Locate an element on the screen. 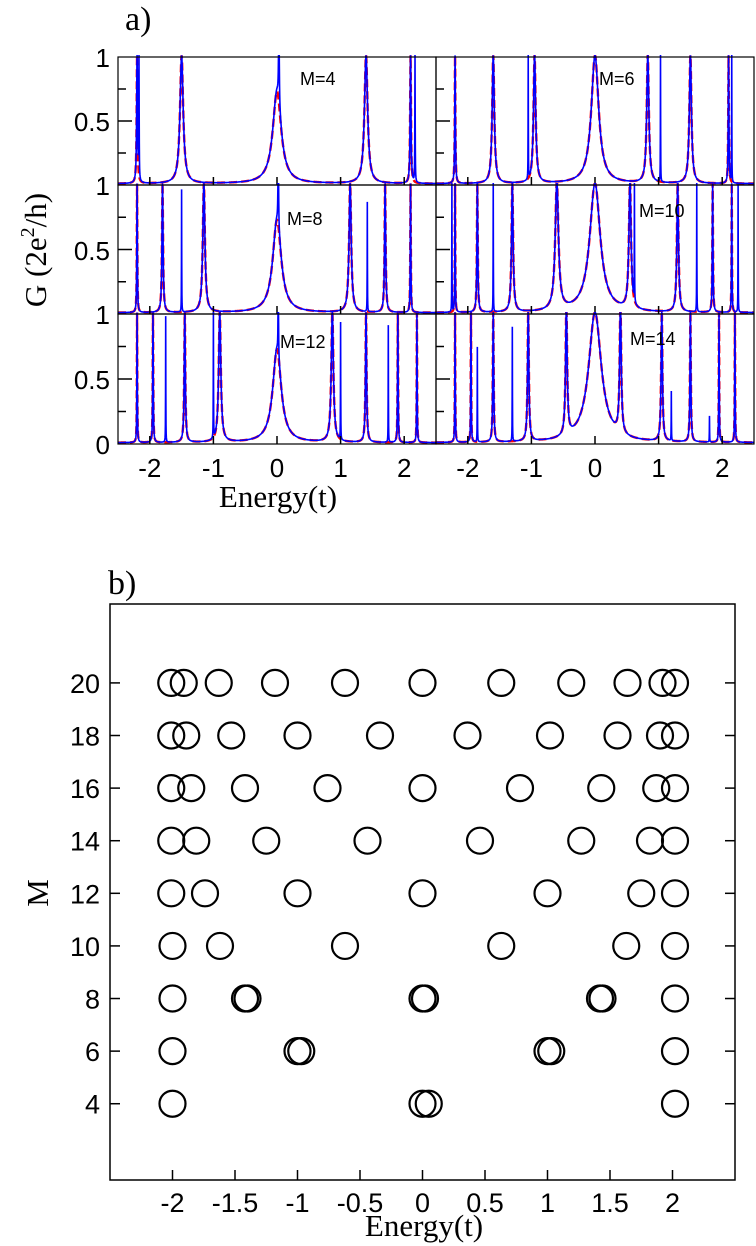 Image resolution: width=756 pixels, height=1246 pixels. svg-text: G (2e2/h) is located at coordinates (35, 250).